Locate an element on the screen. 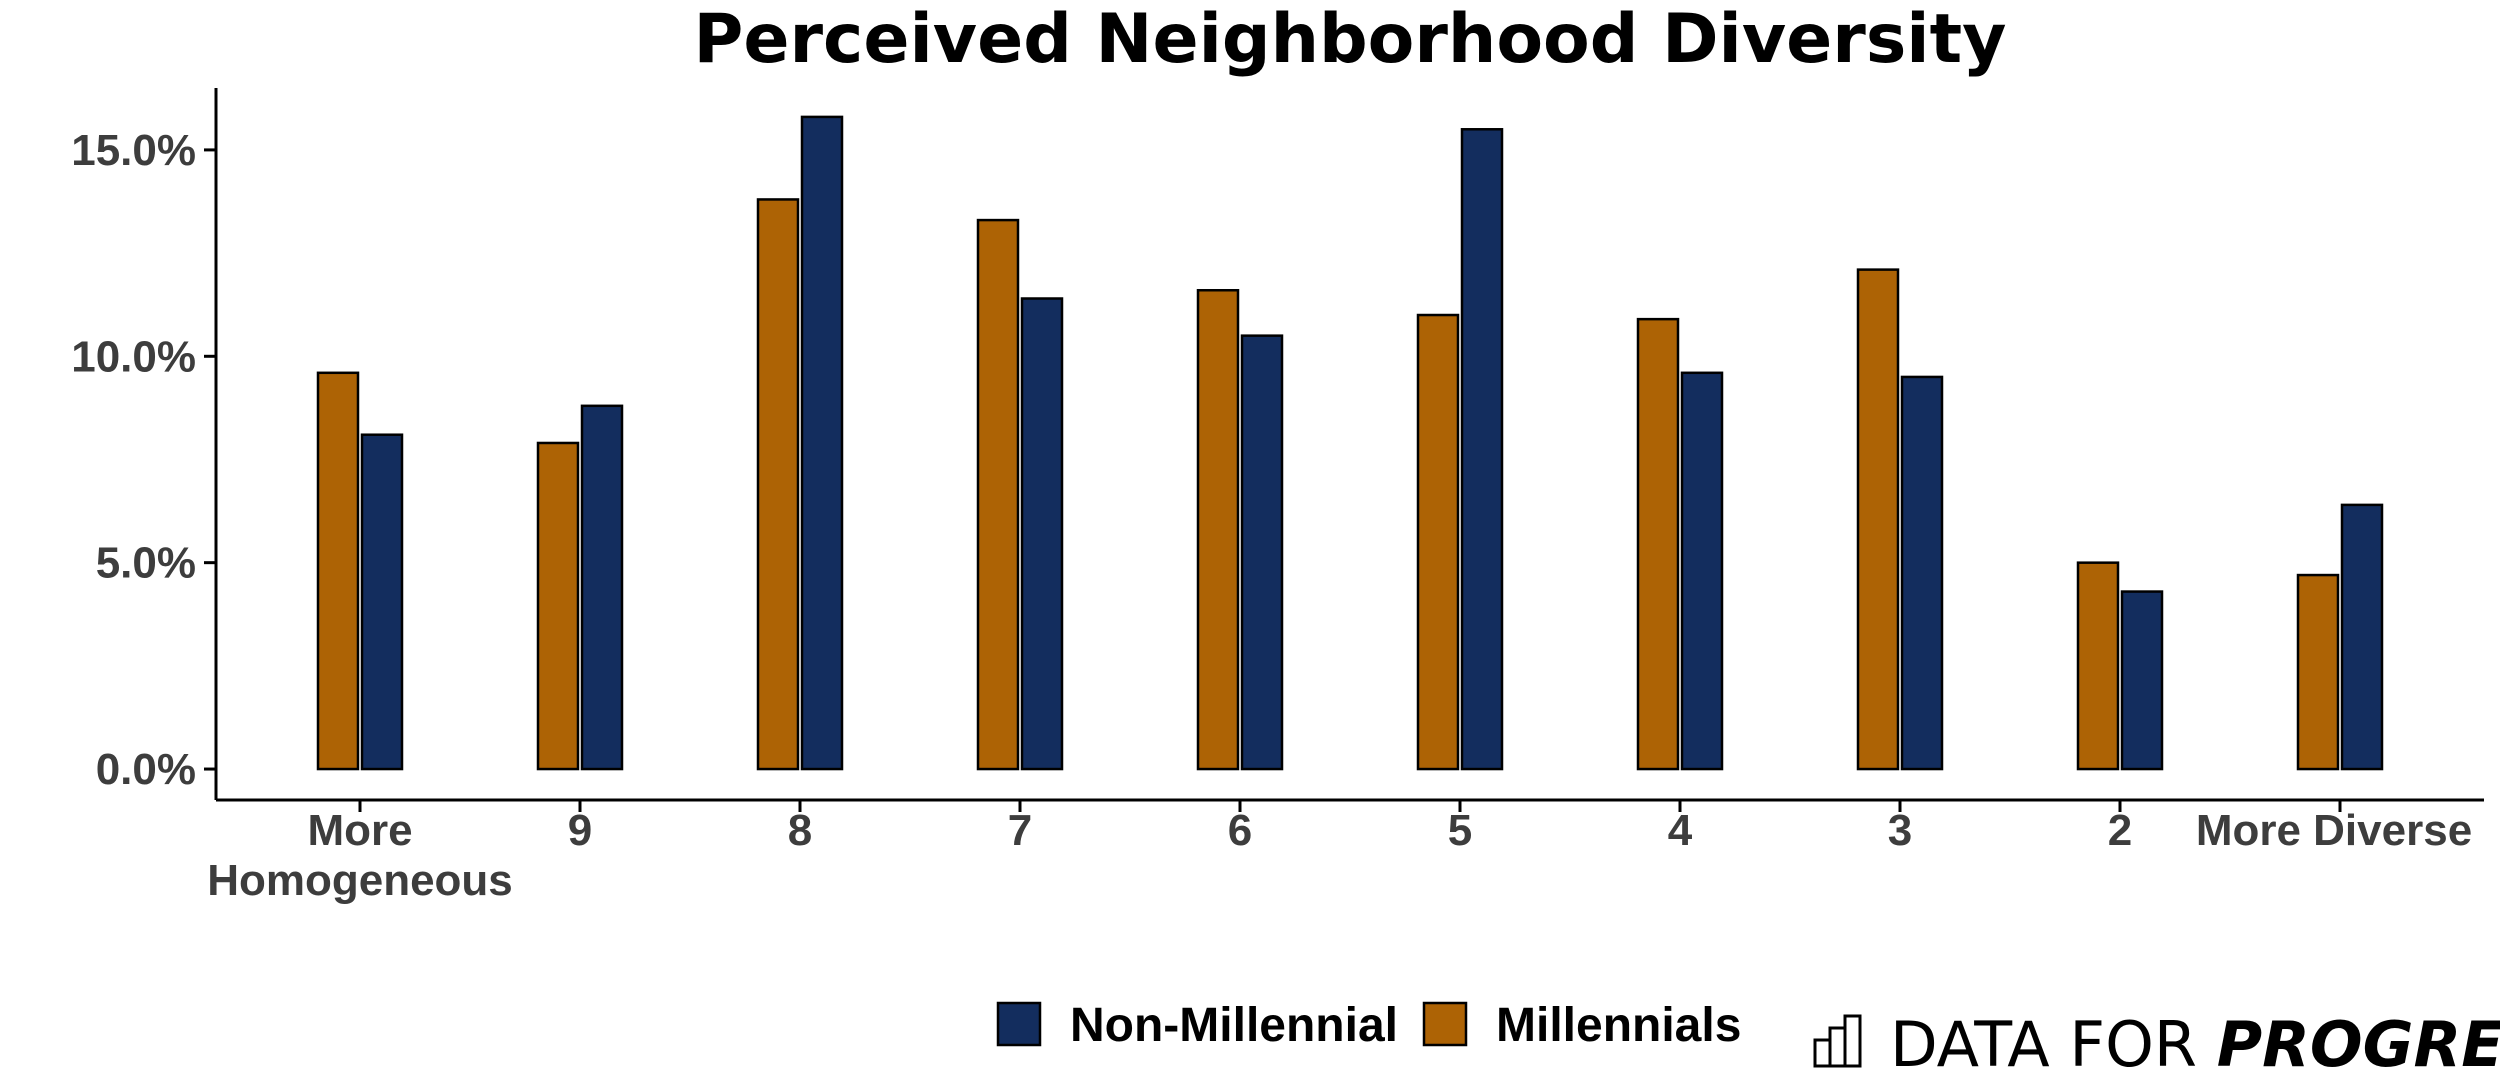  legend-label: Millennials is located at coordinates (1618, 1025).